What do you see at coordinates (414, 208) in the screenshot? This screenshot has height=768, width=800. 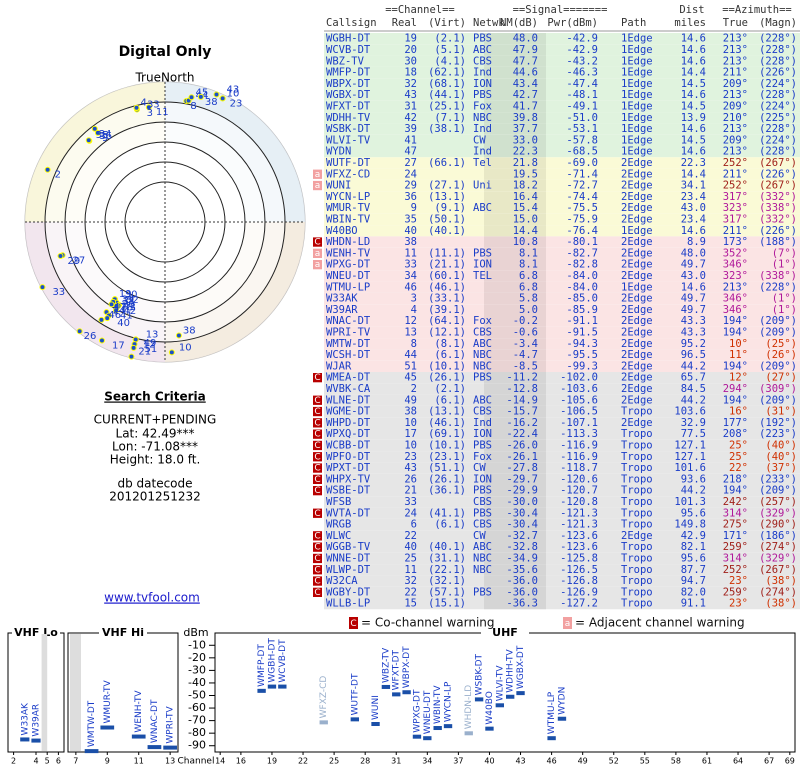 I see `table-cell: 9` at bounding box center [414, 208].